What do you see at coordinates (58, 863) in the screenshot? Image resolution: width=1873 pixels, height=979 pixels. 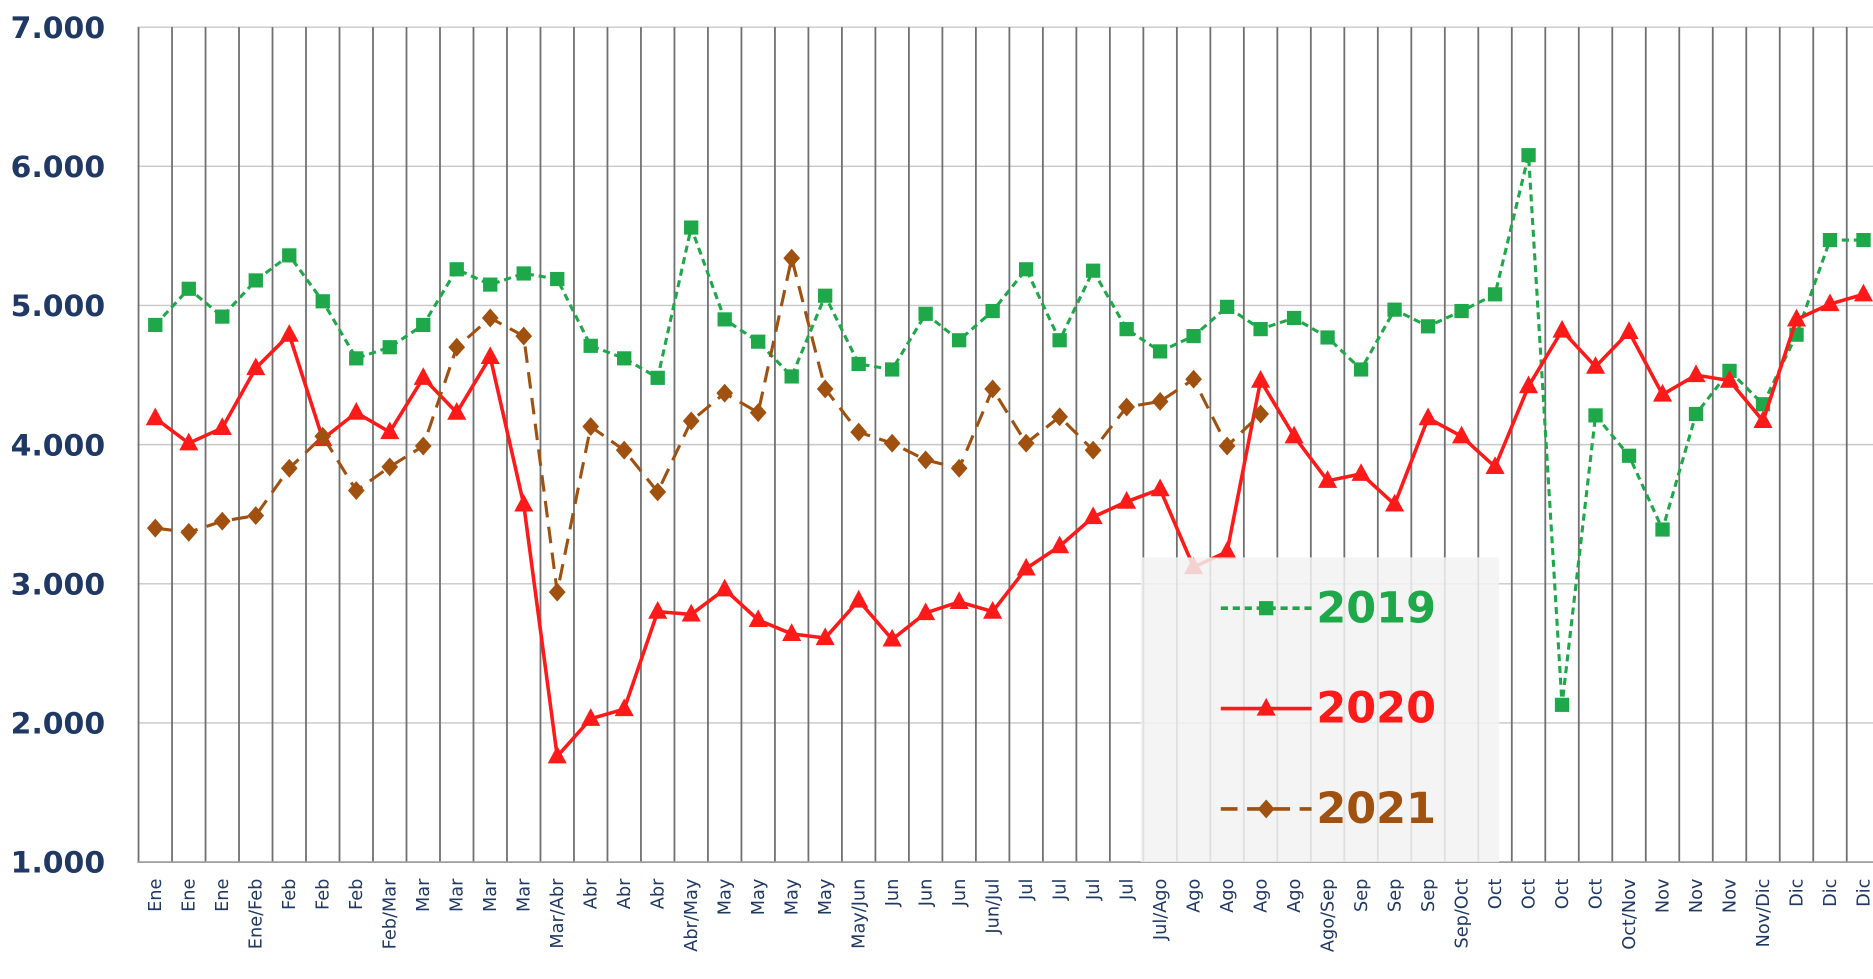 I see `y-tick-label: 1.000` at bounding box center [58, 863].